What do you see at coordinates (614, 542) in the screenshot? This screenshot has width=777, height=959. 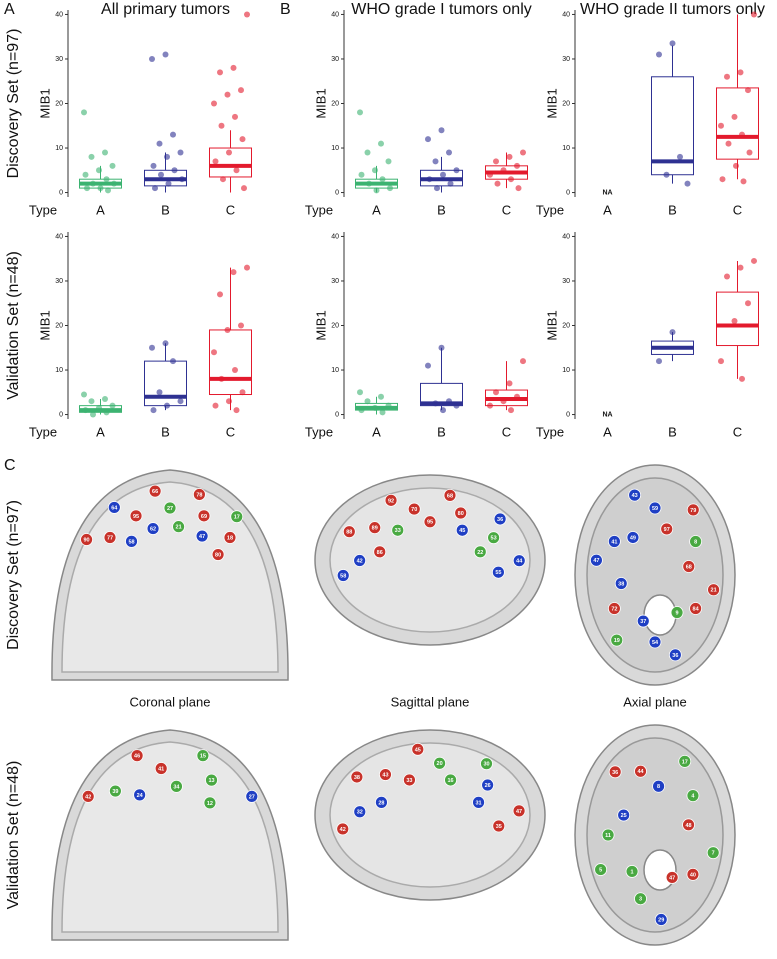 I see `marker-label: 41` at bounding box center [614, 542].